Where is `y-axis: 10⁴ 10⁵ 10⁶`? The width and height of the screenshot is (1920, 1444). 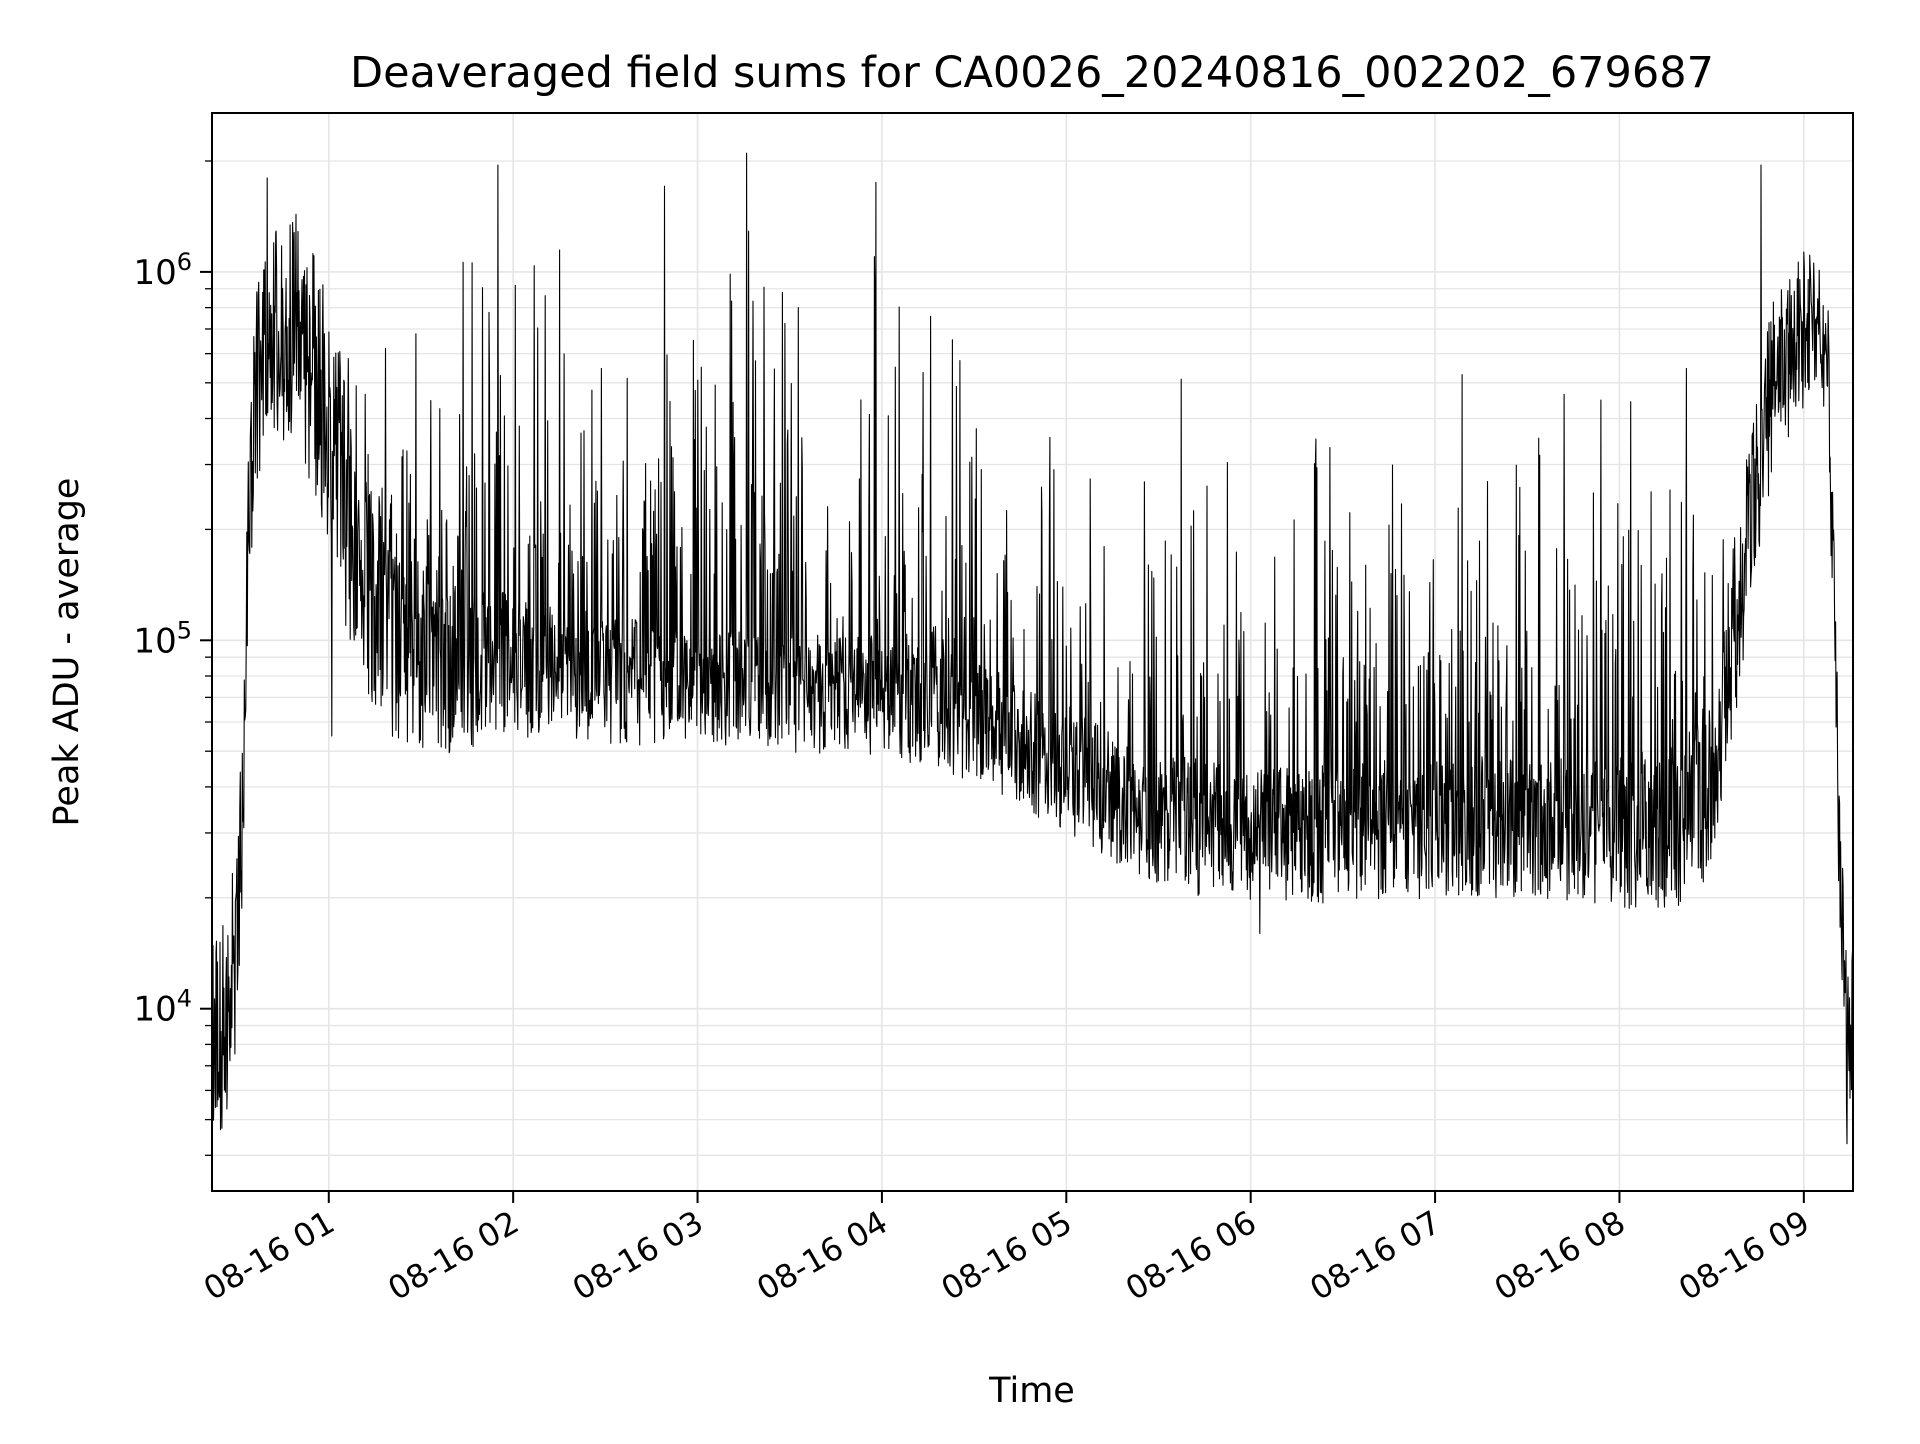 y-axis: 10⁴ 10⁵ 10⁶ is located at coordinates (172, 658).